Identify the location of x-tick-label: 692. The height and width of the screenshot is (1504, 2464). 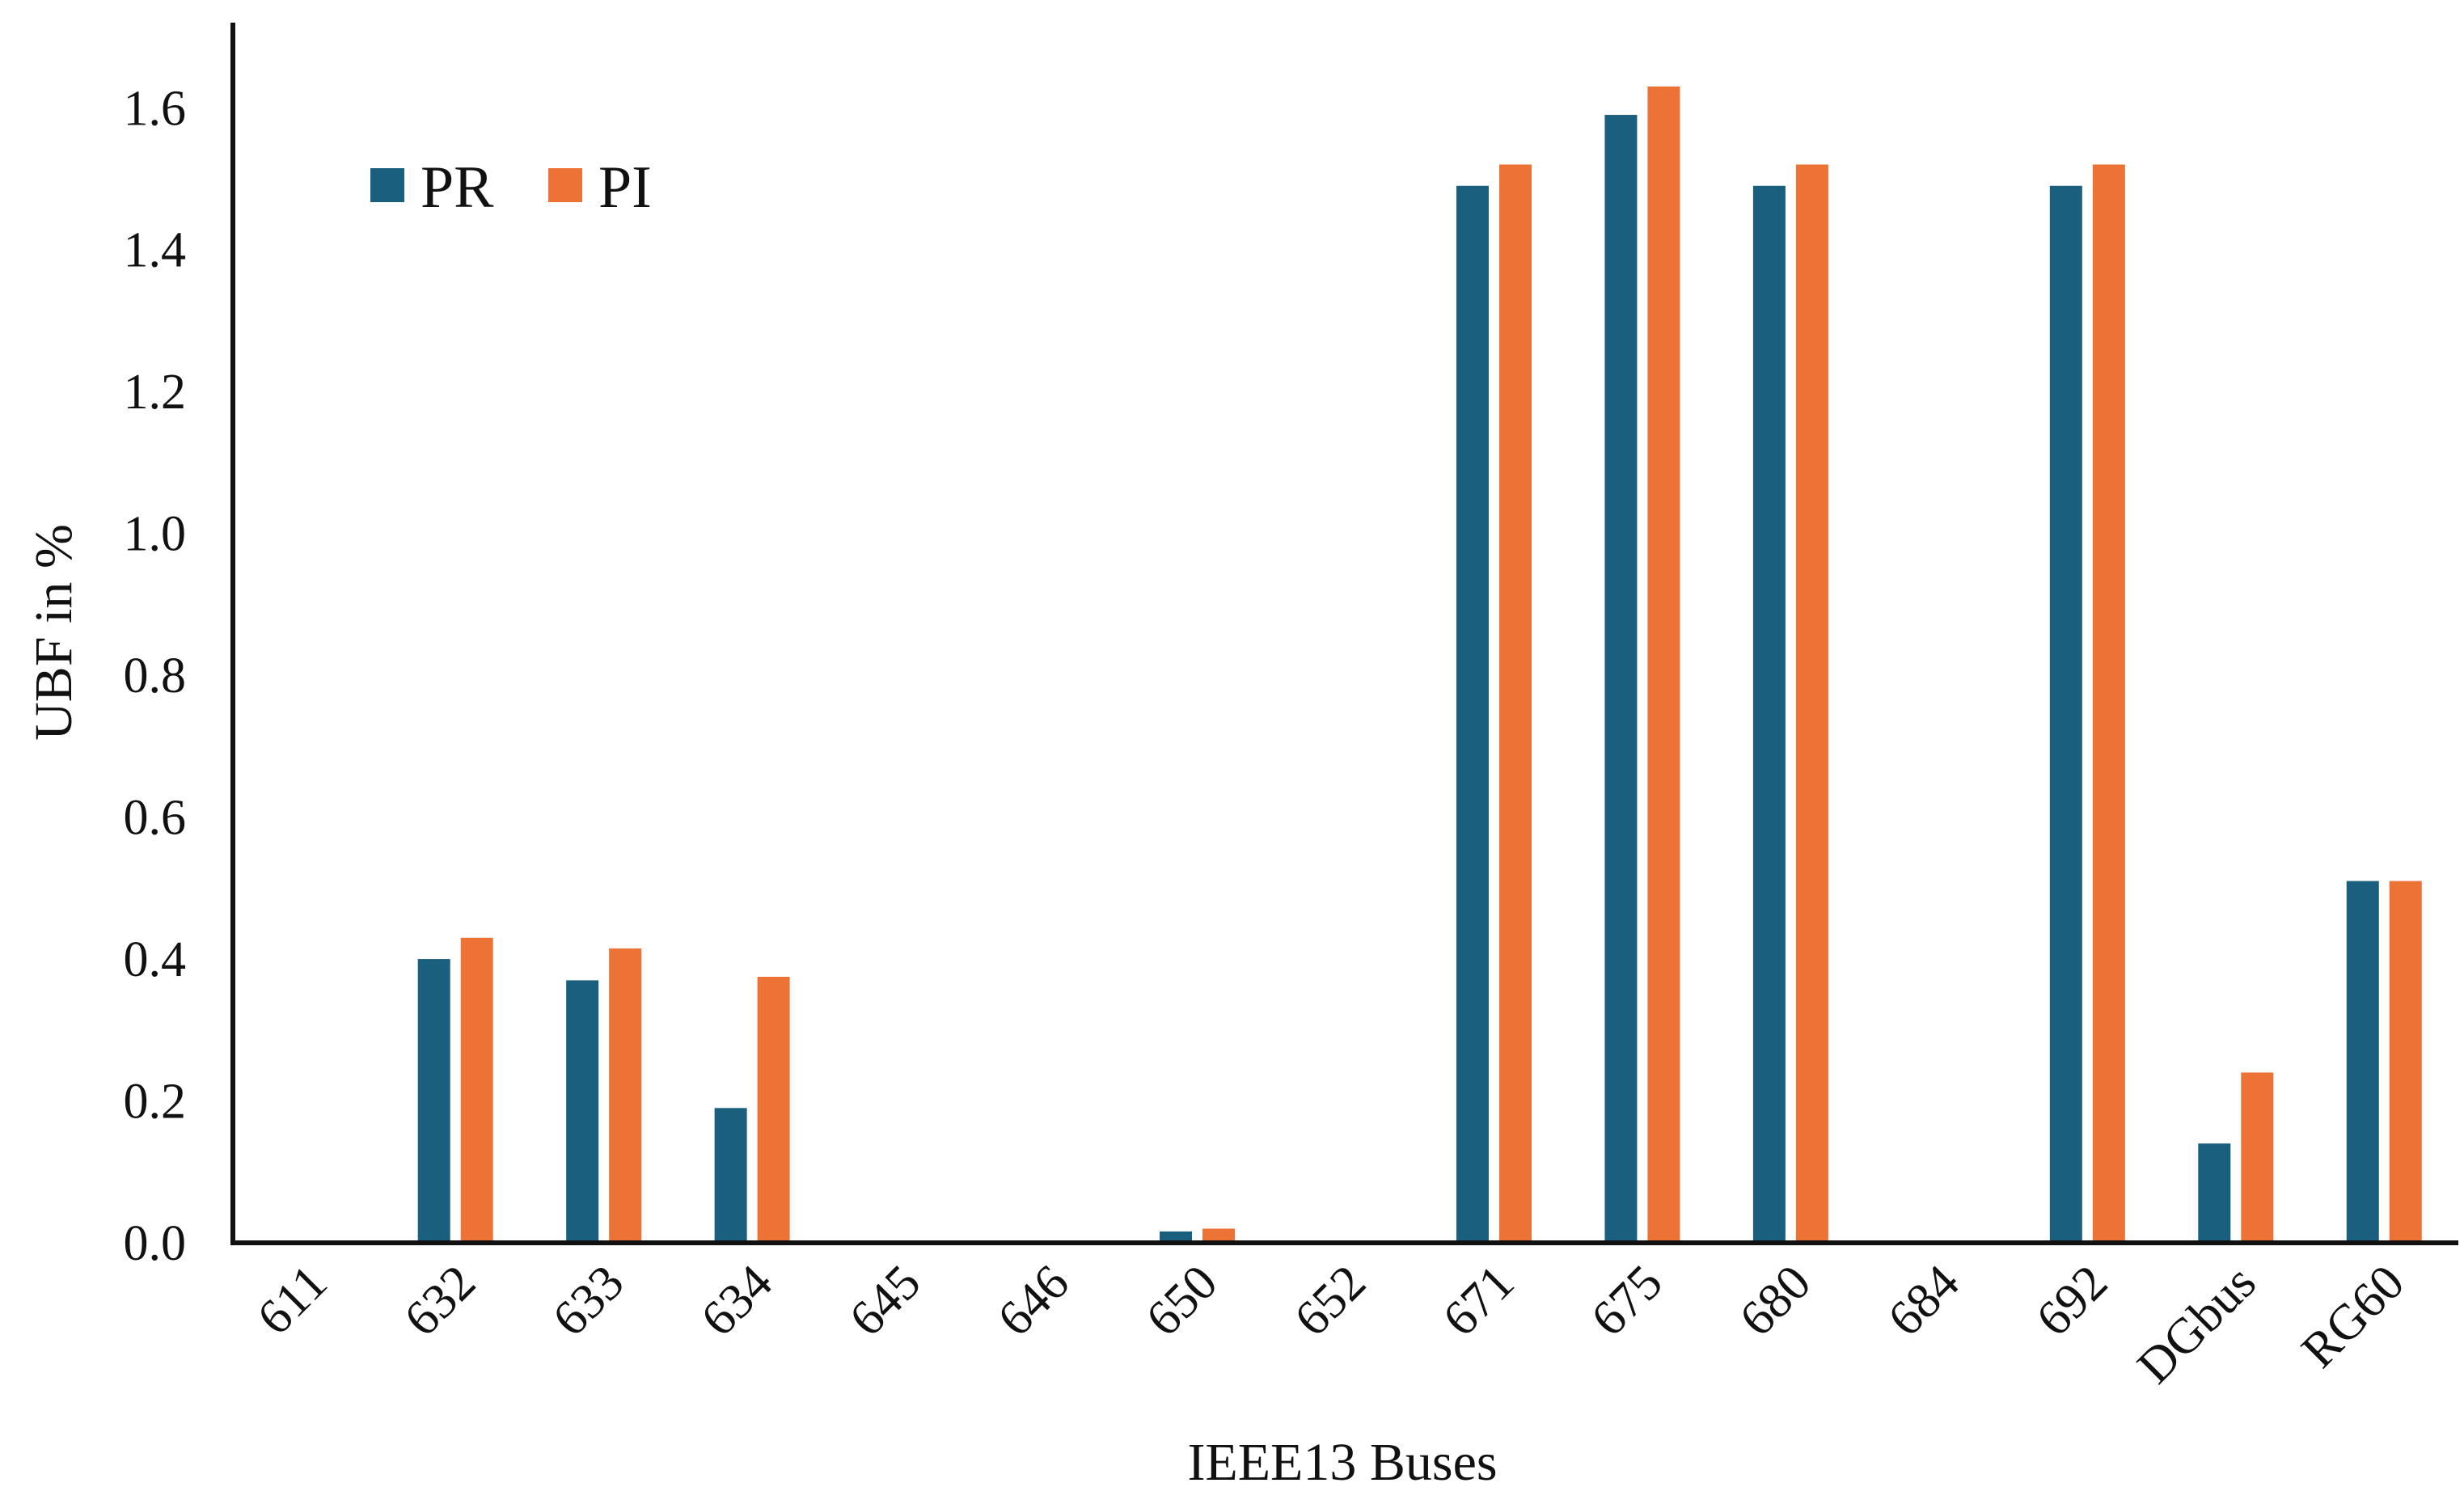
(2072, 1301).